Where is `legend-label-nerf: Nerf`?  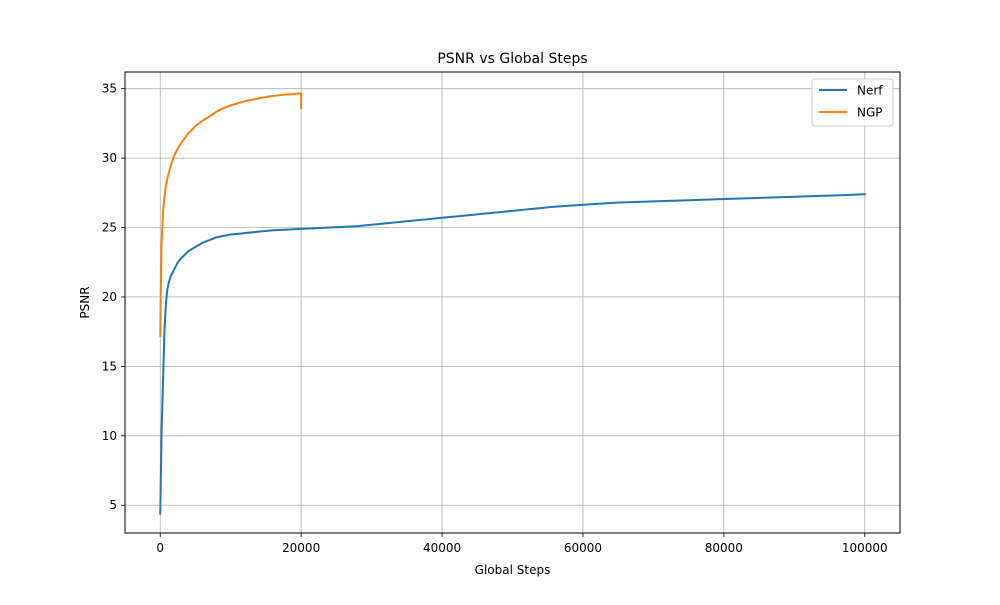 legend-label-nerf: Nerf is located at coordinates (870, 91).